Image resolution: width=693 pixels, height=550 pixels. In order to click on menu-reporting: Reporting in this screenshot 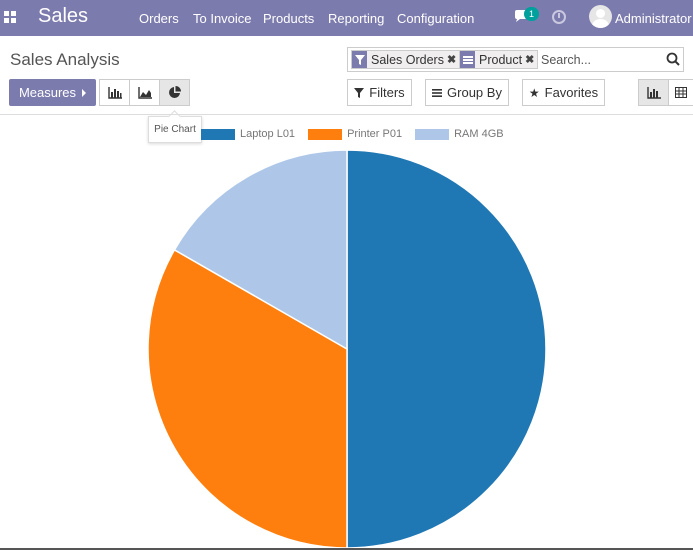, I will do `click(356, 18)`.